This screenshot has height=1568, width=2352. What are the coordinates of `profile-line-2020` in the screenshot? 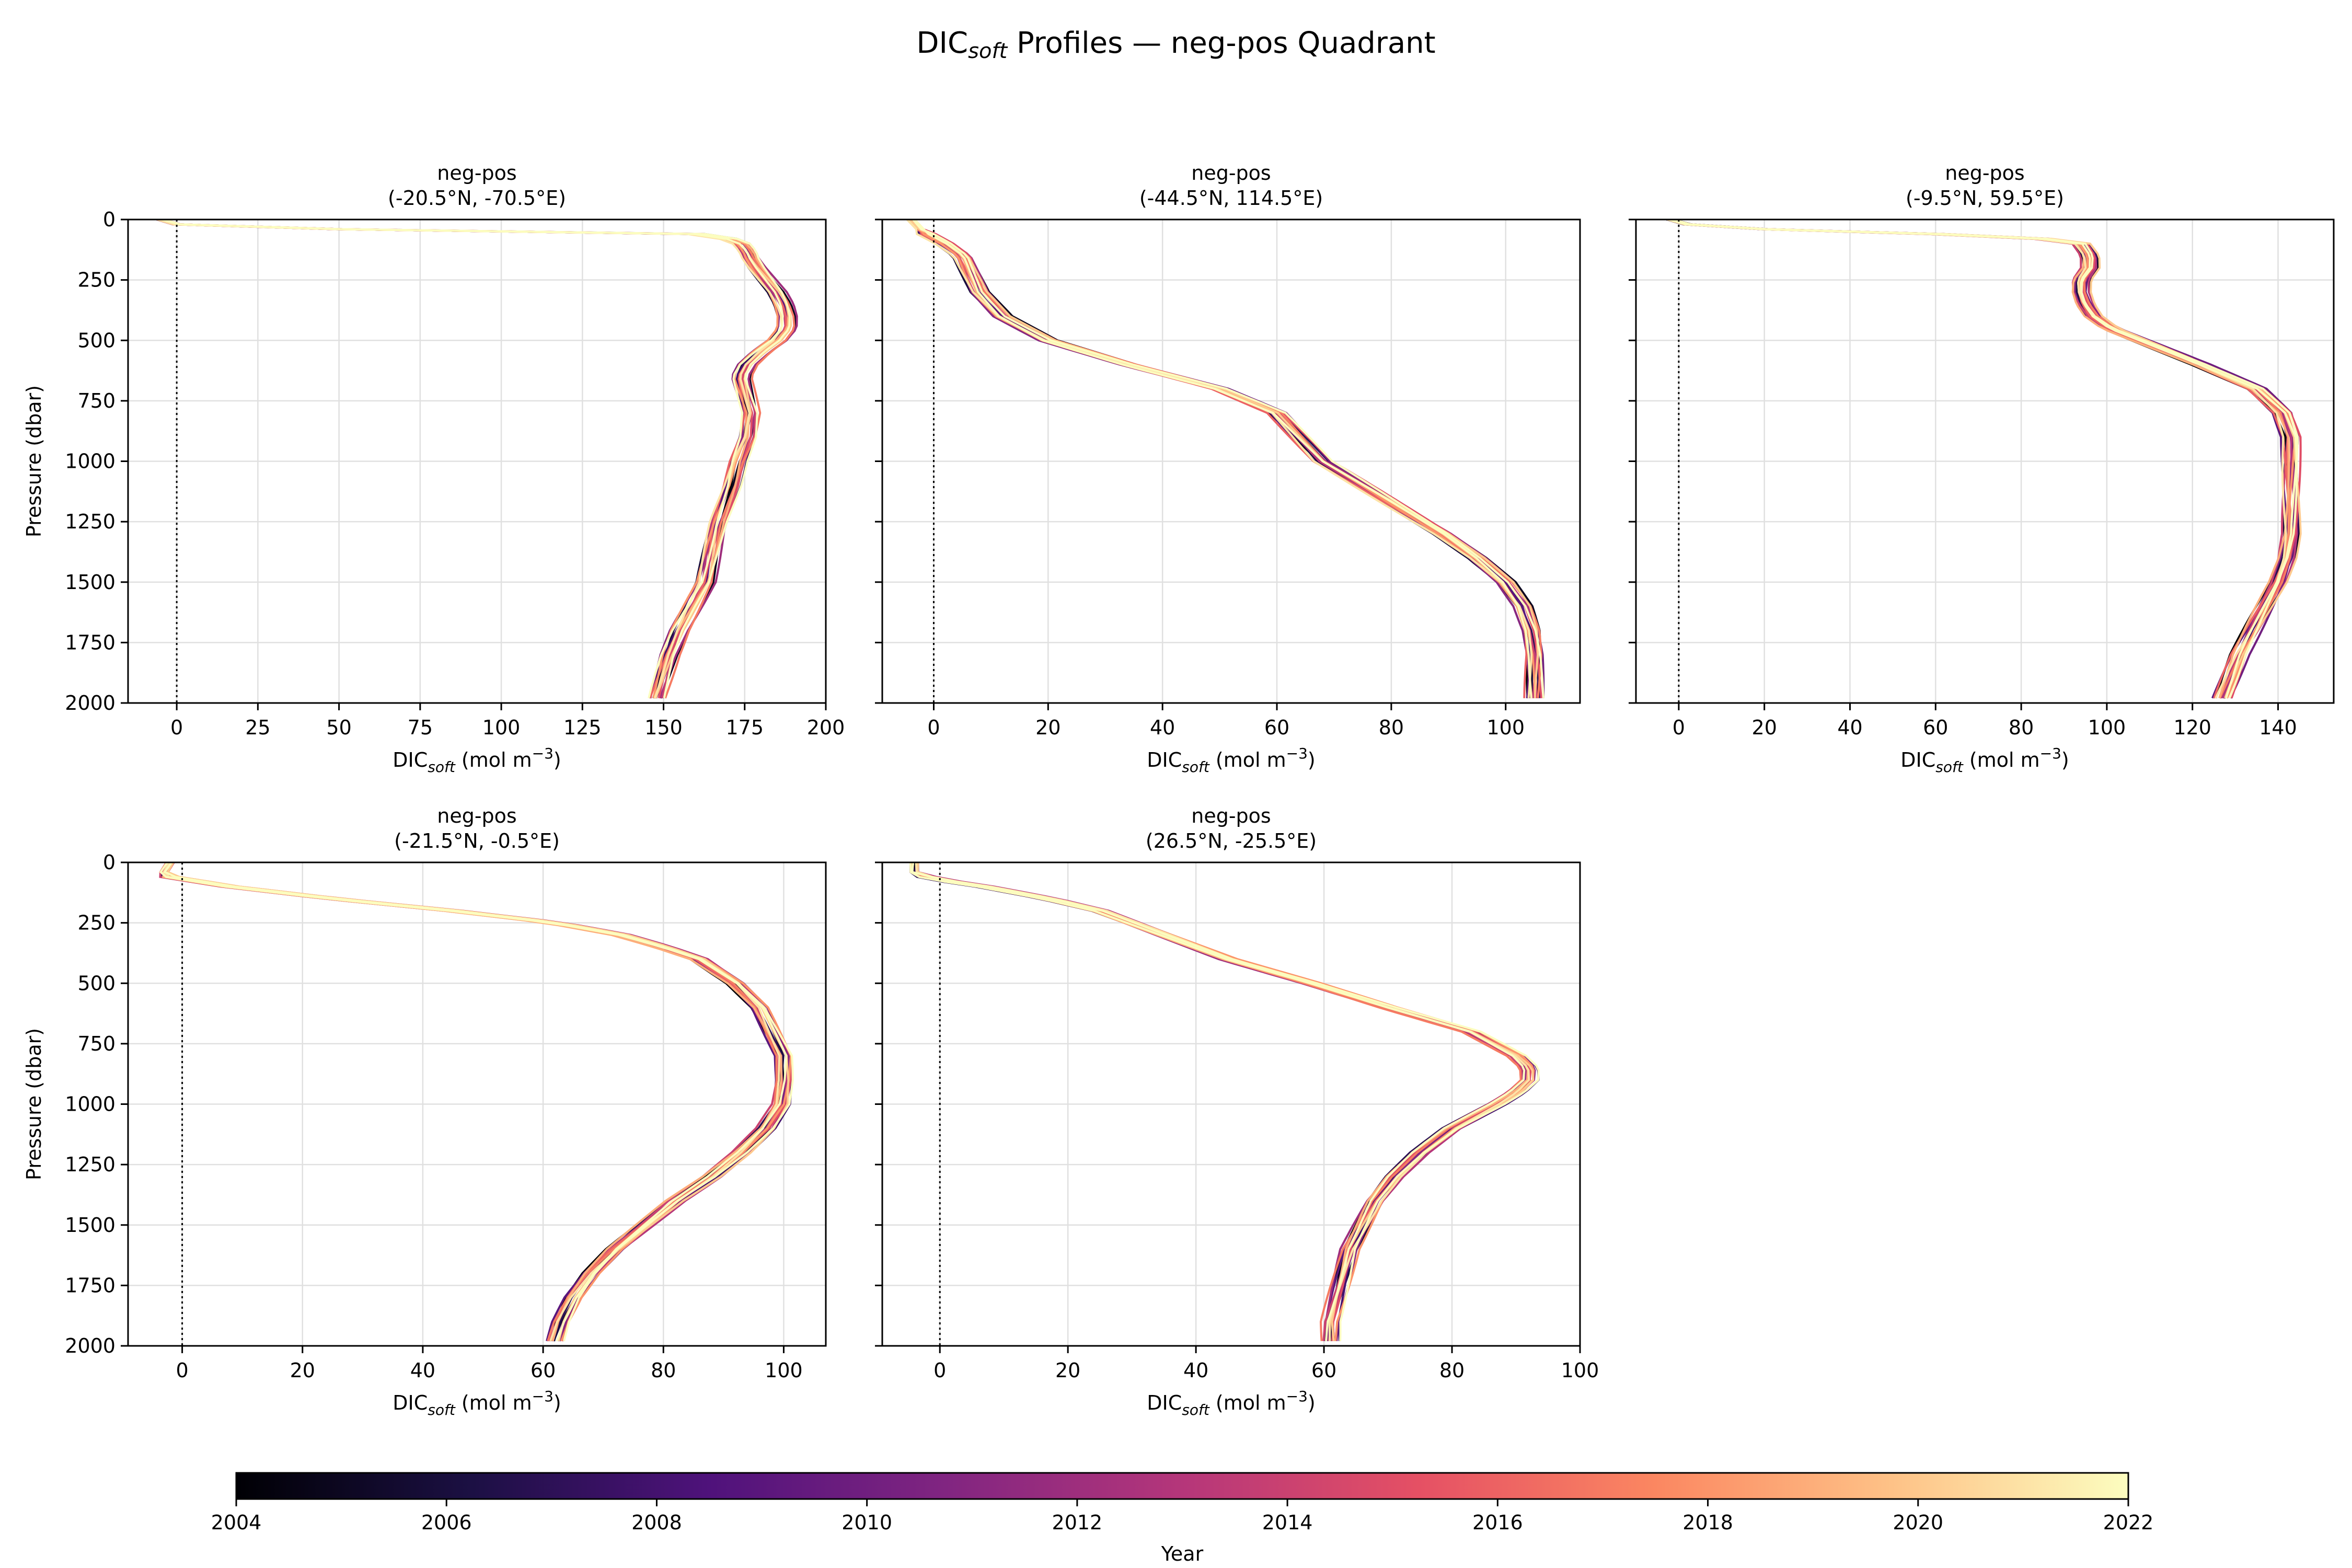 It's located at (1223, 459).